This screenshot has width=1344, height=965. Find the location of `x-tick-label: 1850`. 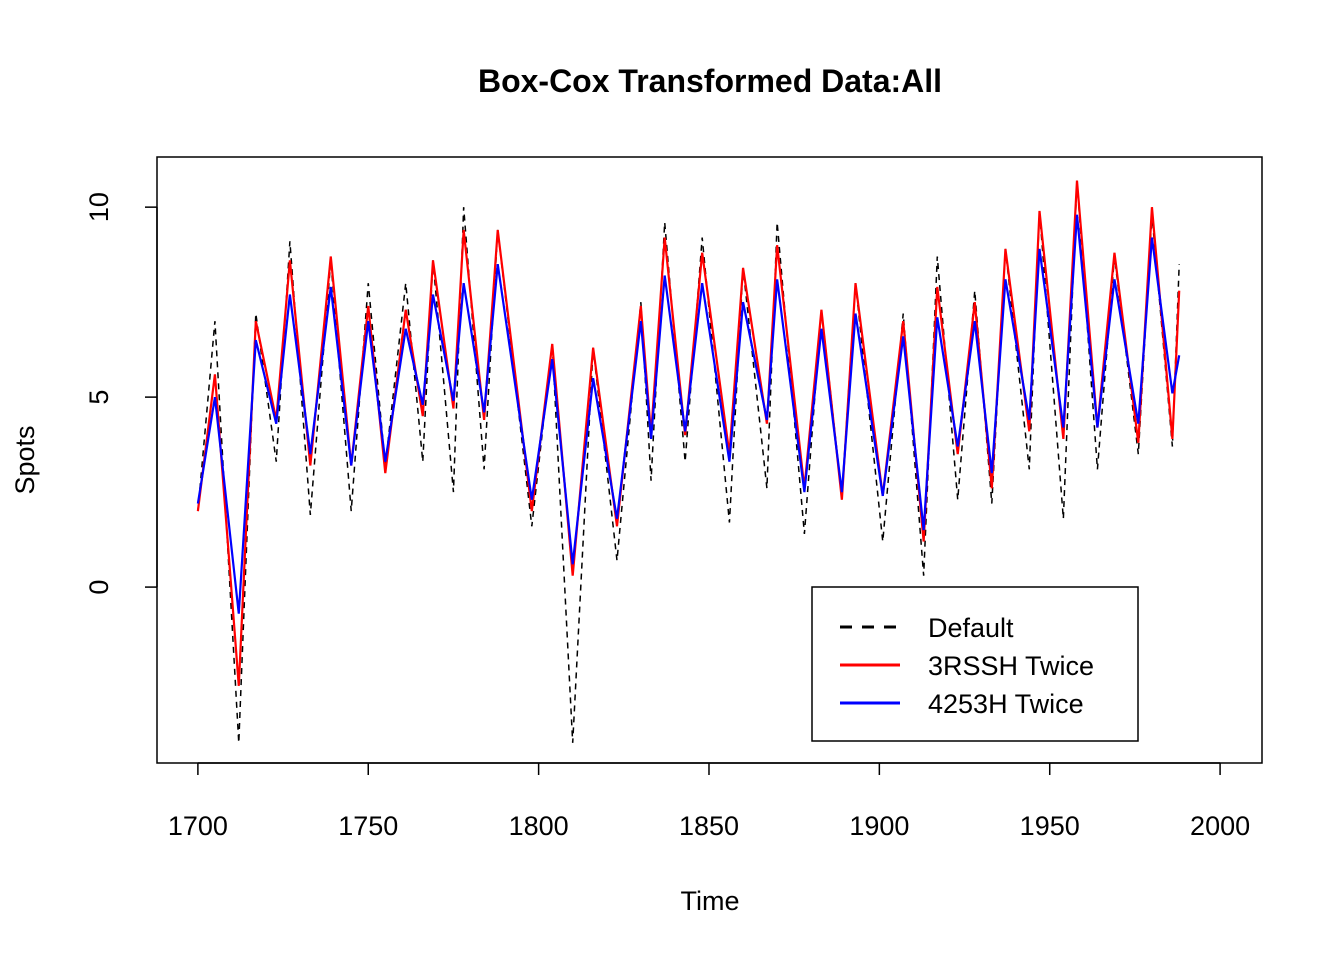

x-tick-label: 1850 is located at coordinates (709, 826).